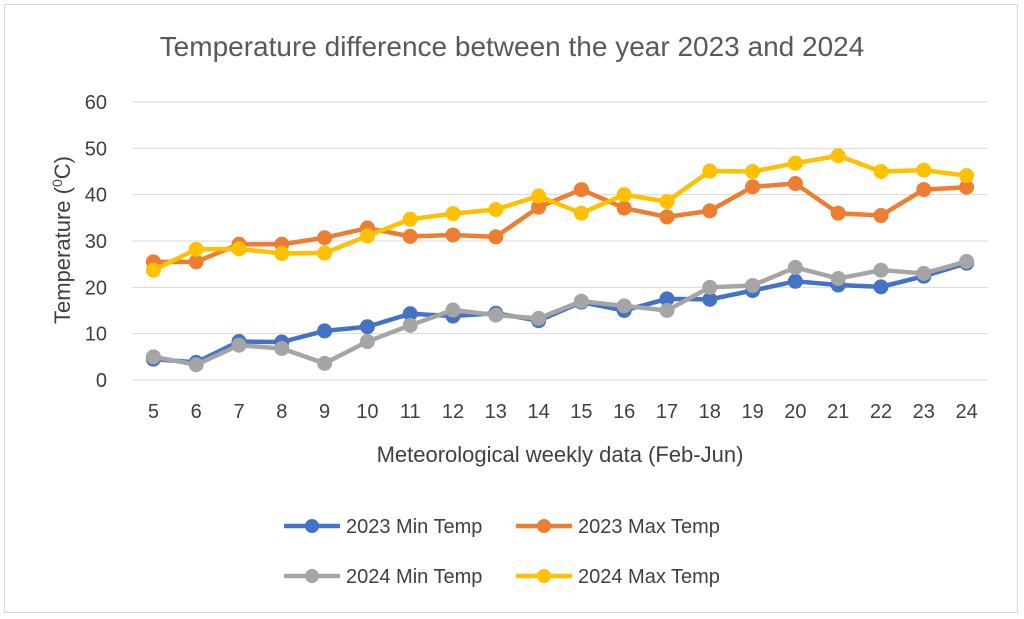  What do you see at coordinates (57, 183) in the screenshot?
I see `y-axis-label-superscript: 0` at bounding box center [57, 183].